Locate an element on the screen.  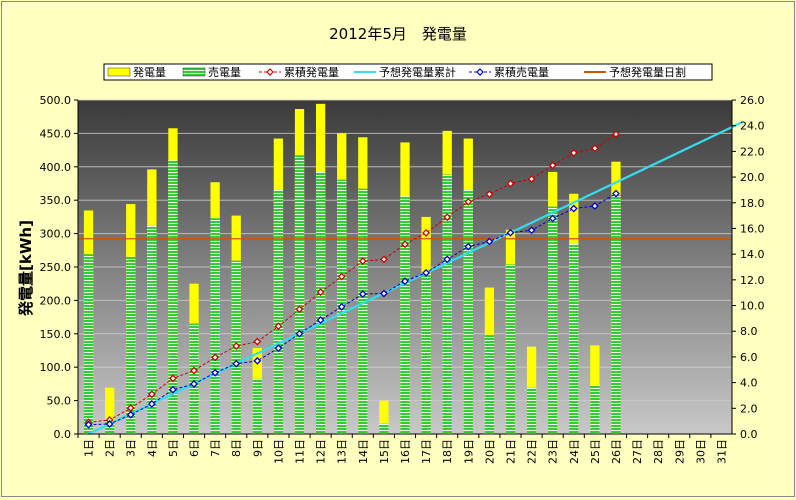
y2-tick-label: 20.0 is located at coordinates (752, 177).